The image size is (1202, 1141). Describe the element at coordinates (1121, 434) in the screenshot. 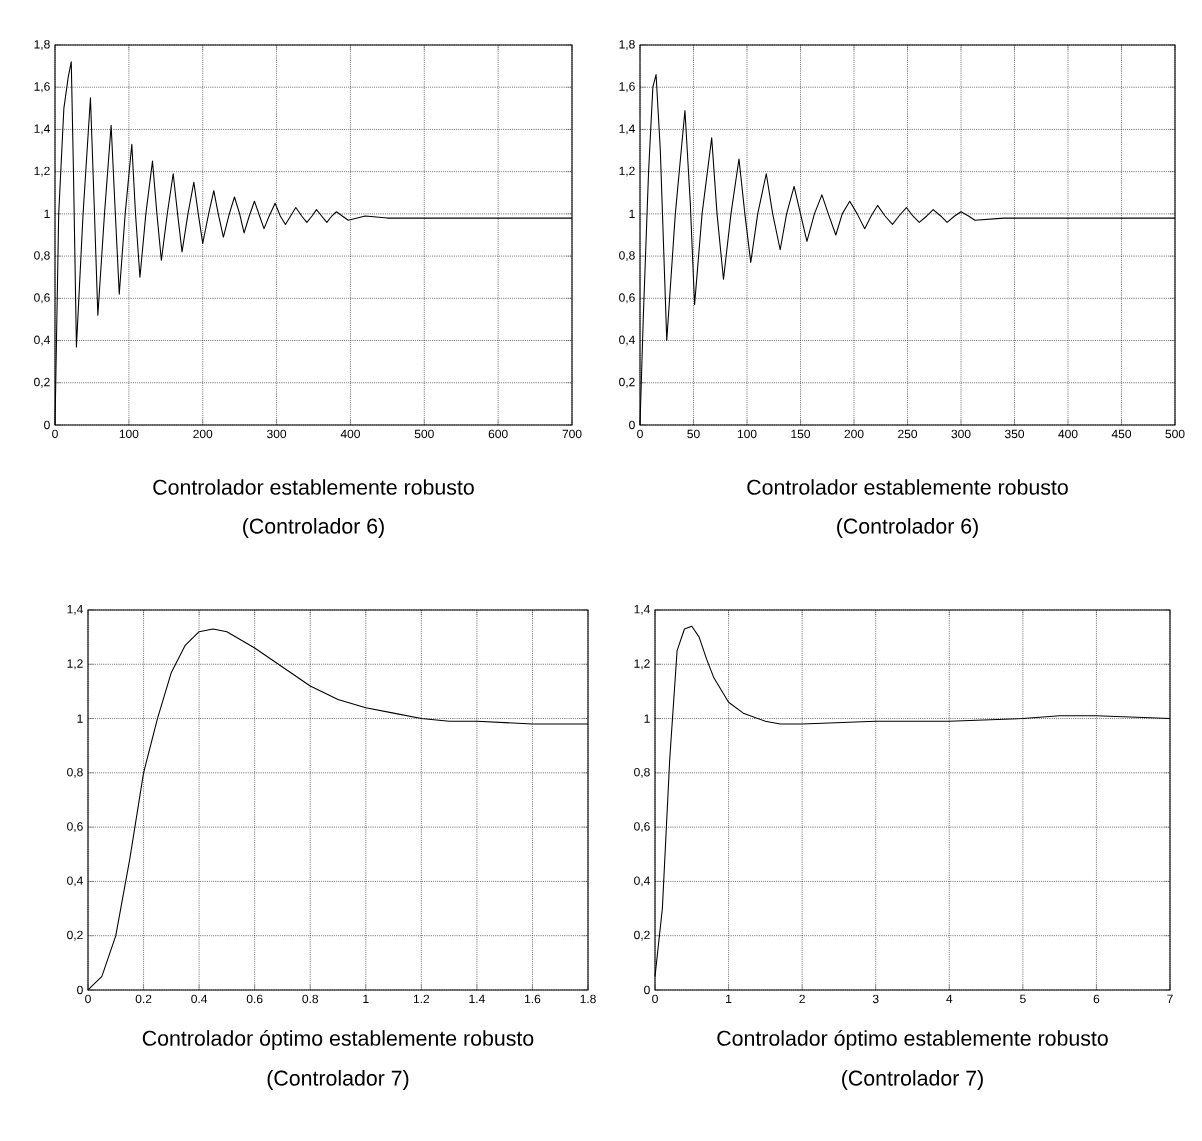

I see `x-tick-label: 450` at that location.